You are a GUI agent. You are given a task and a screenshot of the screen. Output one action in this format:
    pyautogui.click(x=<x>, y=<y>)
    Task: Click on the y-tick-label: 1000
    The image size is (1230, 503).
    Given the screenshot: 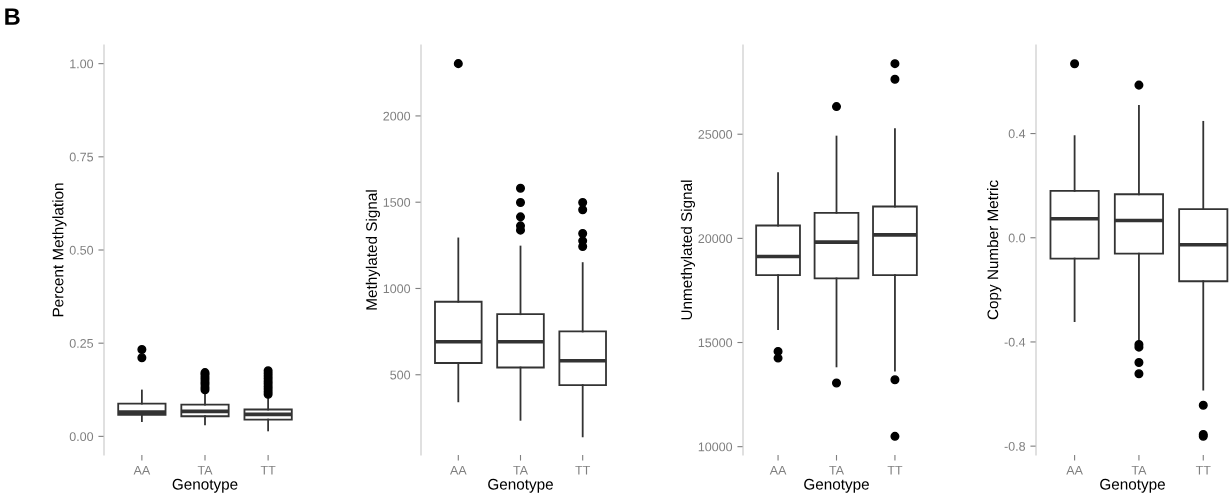 What is the action you would take?
    pyautogui.click(x=397, y=289)
    